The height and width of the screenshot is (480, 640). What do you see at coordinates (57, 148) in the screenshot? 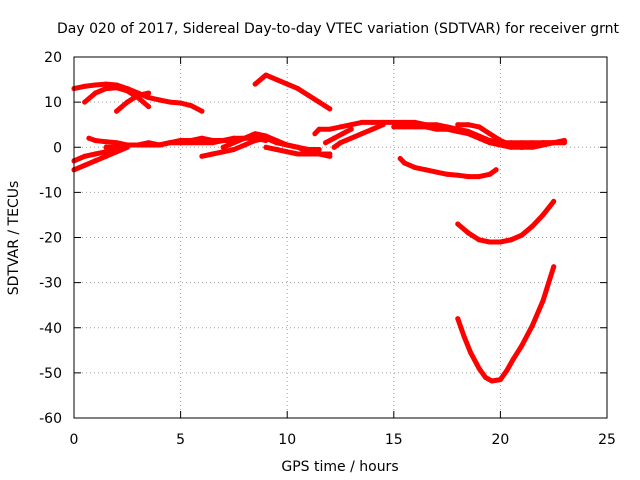
I see `y-tick-label-6: 0` at bounding box center [57, 148].